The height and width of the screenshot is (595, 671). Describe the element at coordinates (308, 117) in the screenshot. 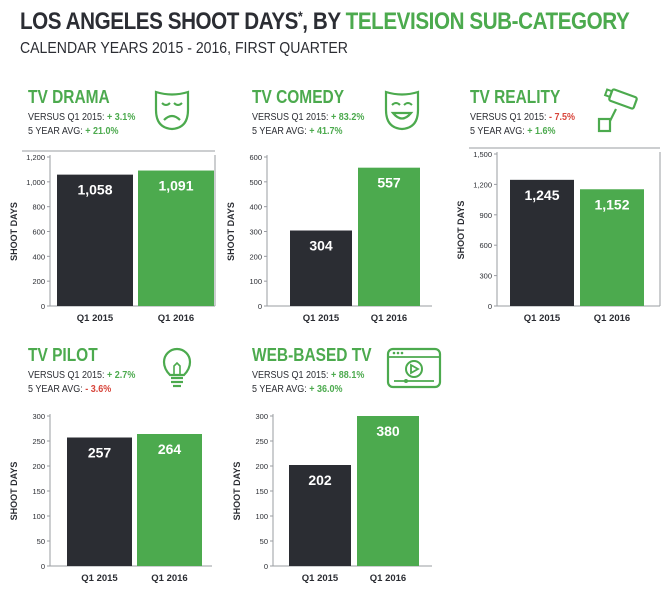

I see `versus-stat: VERSUS Q1 2015: + 83.2%` at that location.